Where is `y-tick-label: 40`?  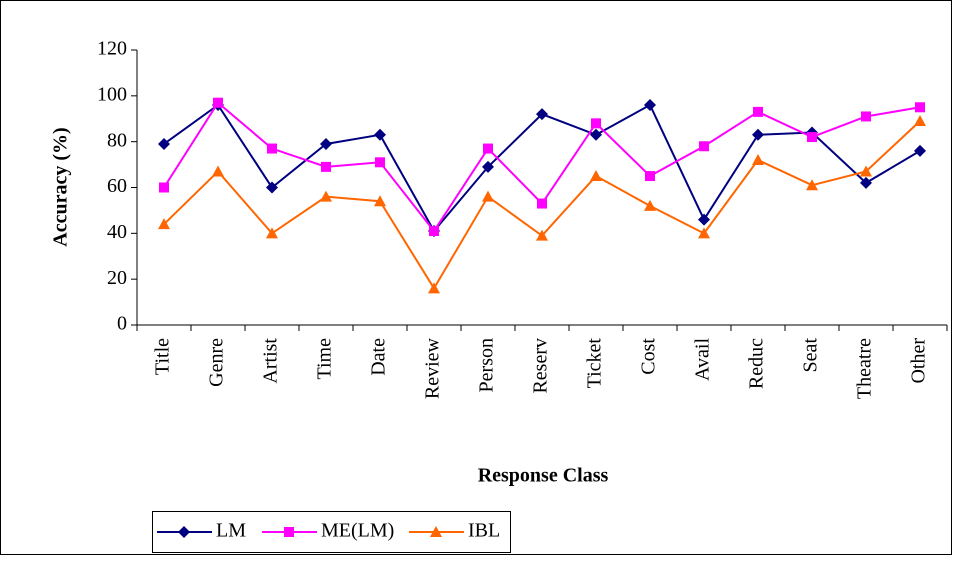 y-tick-label: 40 is located at coordinates (117, 232).